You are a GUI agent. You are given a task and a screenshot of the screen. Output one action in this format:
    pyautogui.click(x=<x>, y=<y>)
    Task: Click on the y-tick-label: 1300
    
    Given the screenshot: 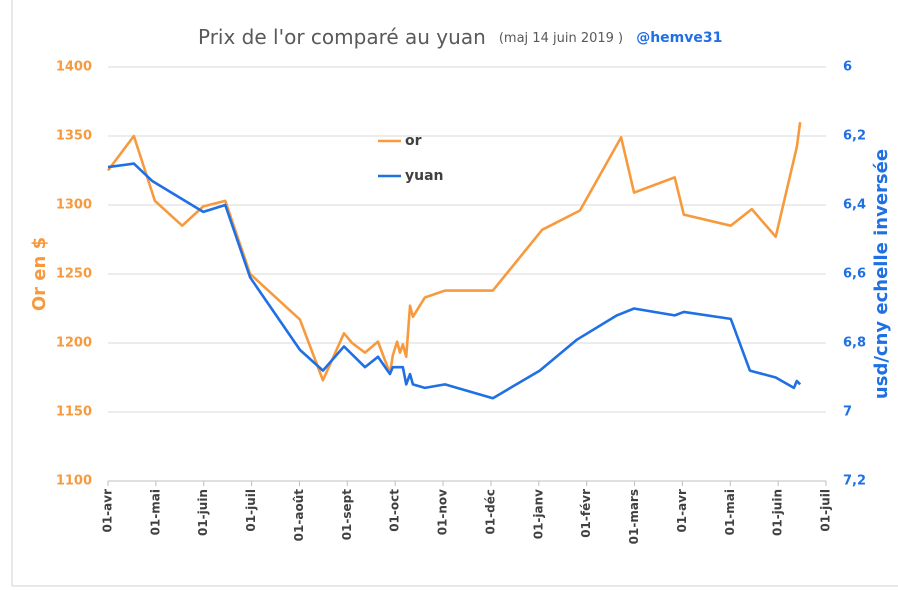 What is the action you would take?
    pyautogui.click(x=74, y=205)
    